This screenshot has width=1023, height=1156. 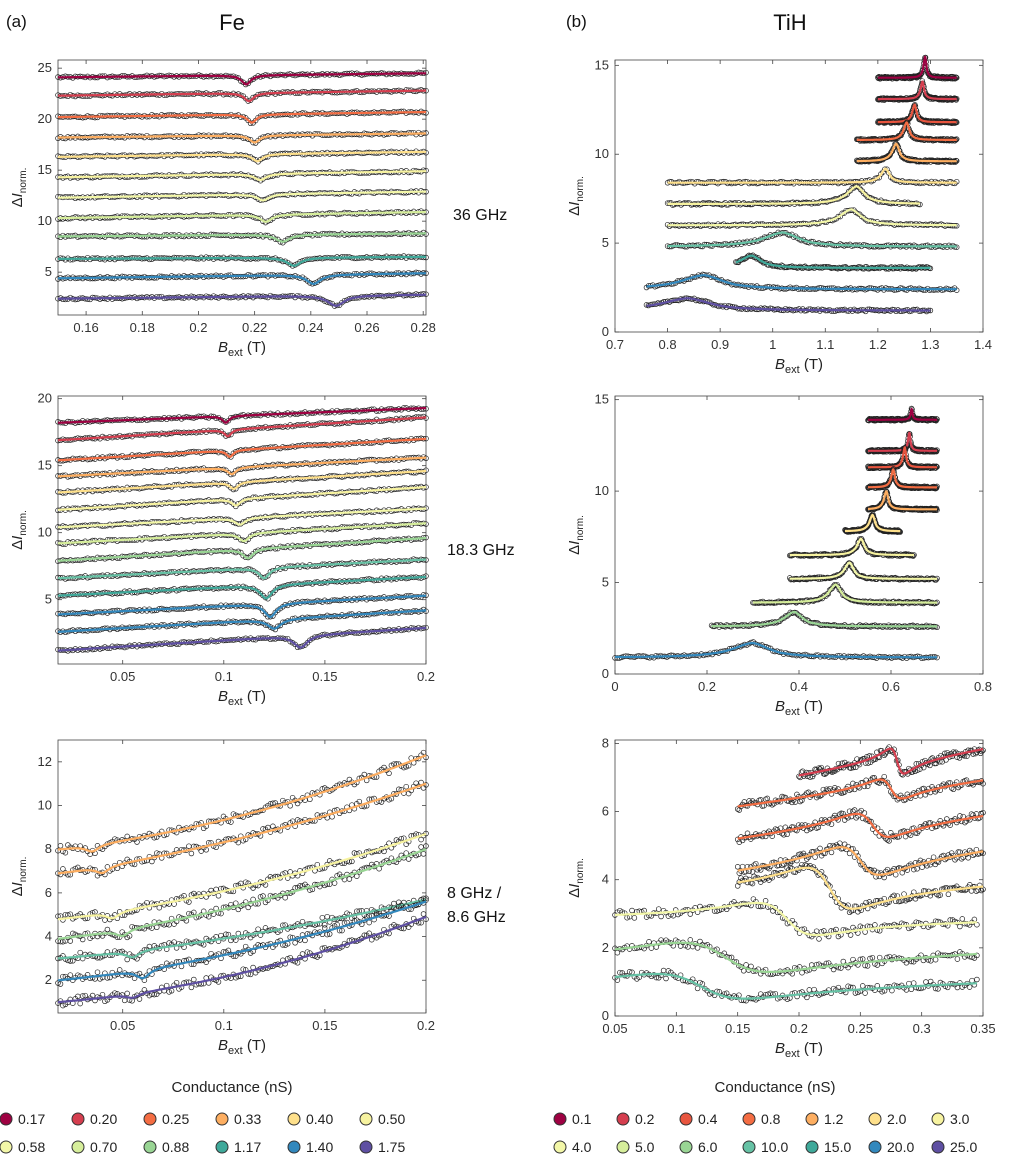 What do you see at coordinates (423, 327) in the screenshot?
I see `x-tick-label: 0.28` at bounding box center [423, 327].